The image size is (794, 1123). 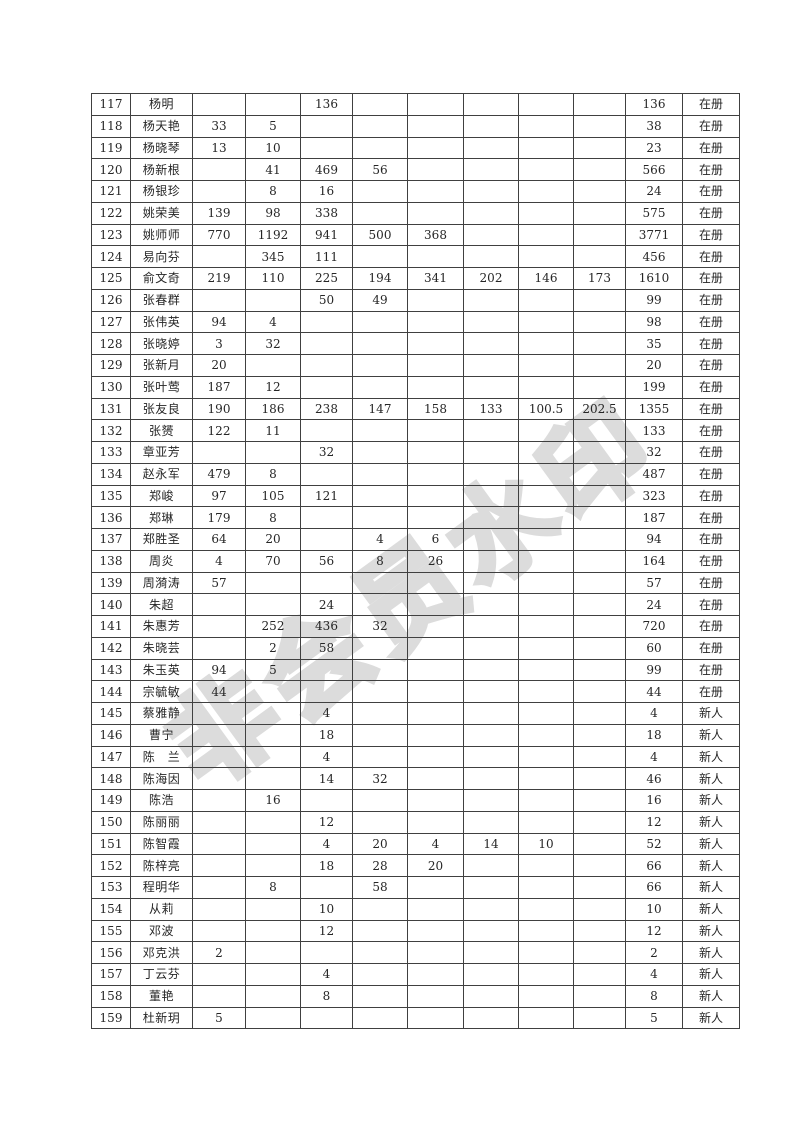 I want to click on total-cell: 456, so click(x=654, y=256).